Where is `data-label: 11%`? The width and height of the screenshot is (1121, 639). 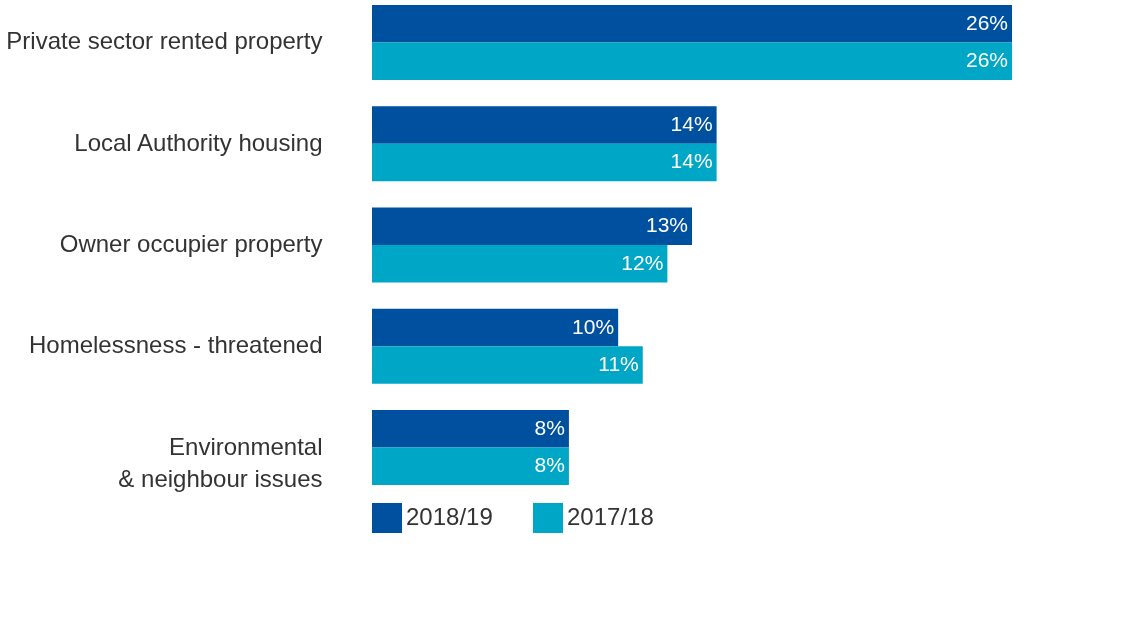
data-label: 11% is located at coordinates (618, 363).